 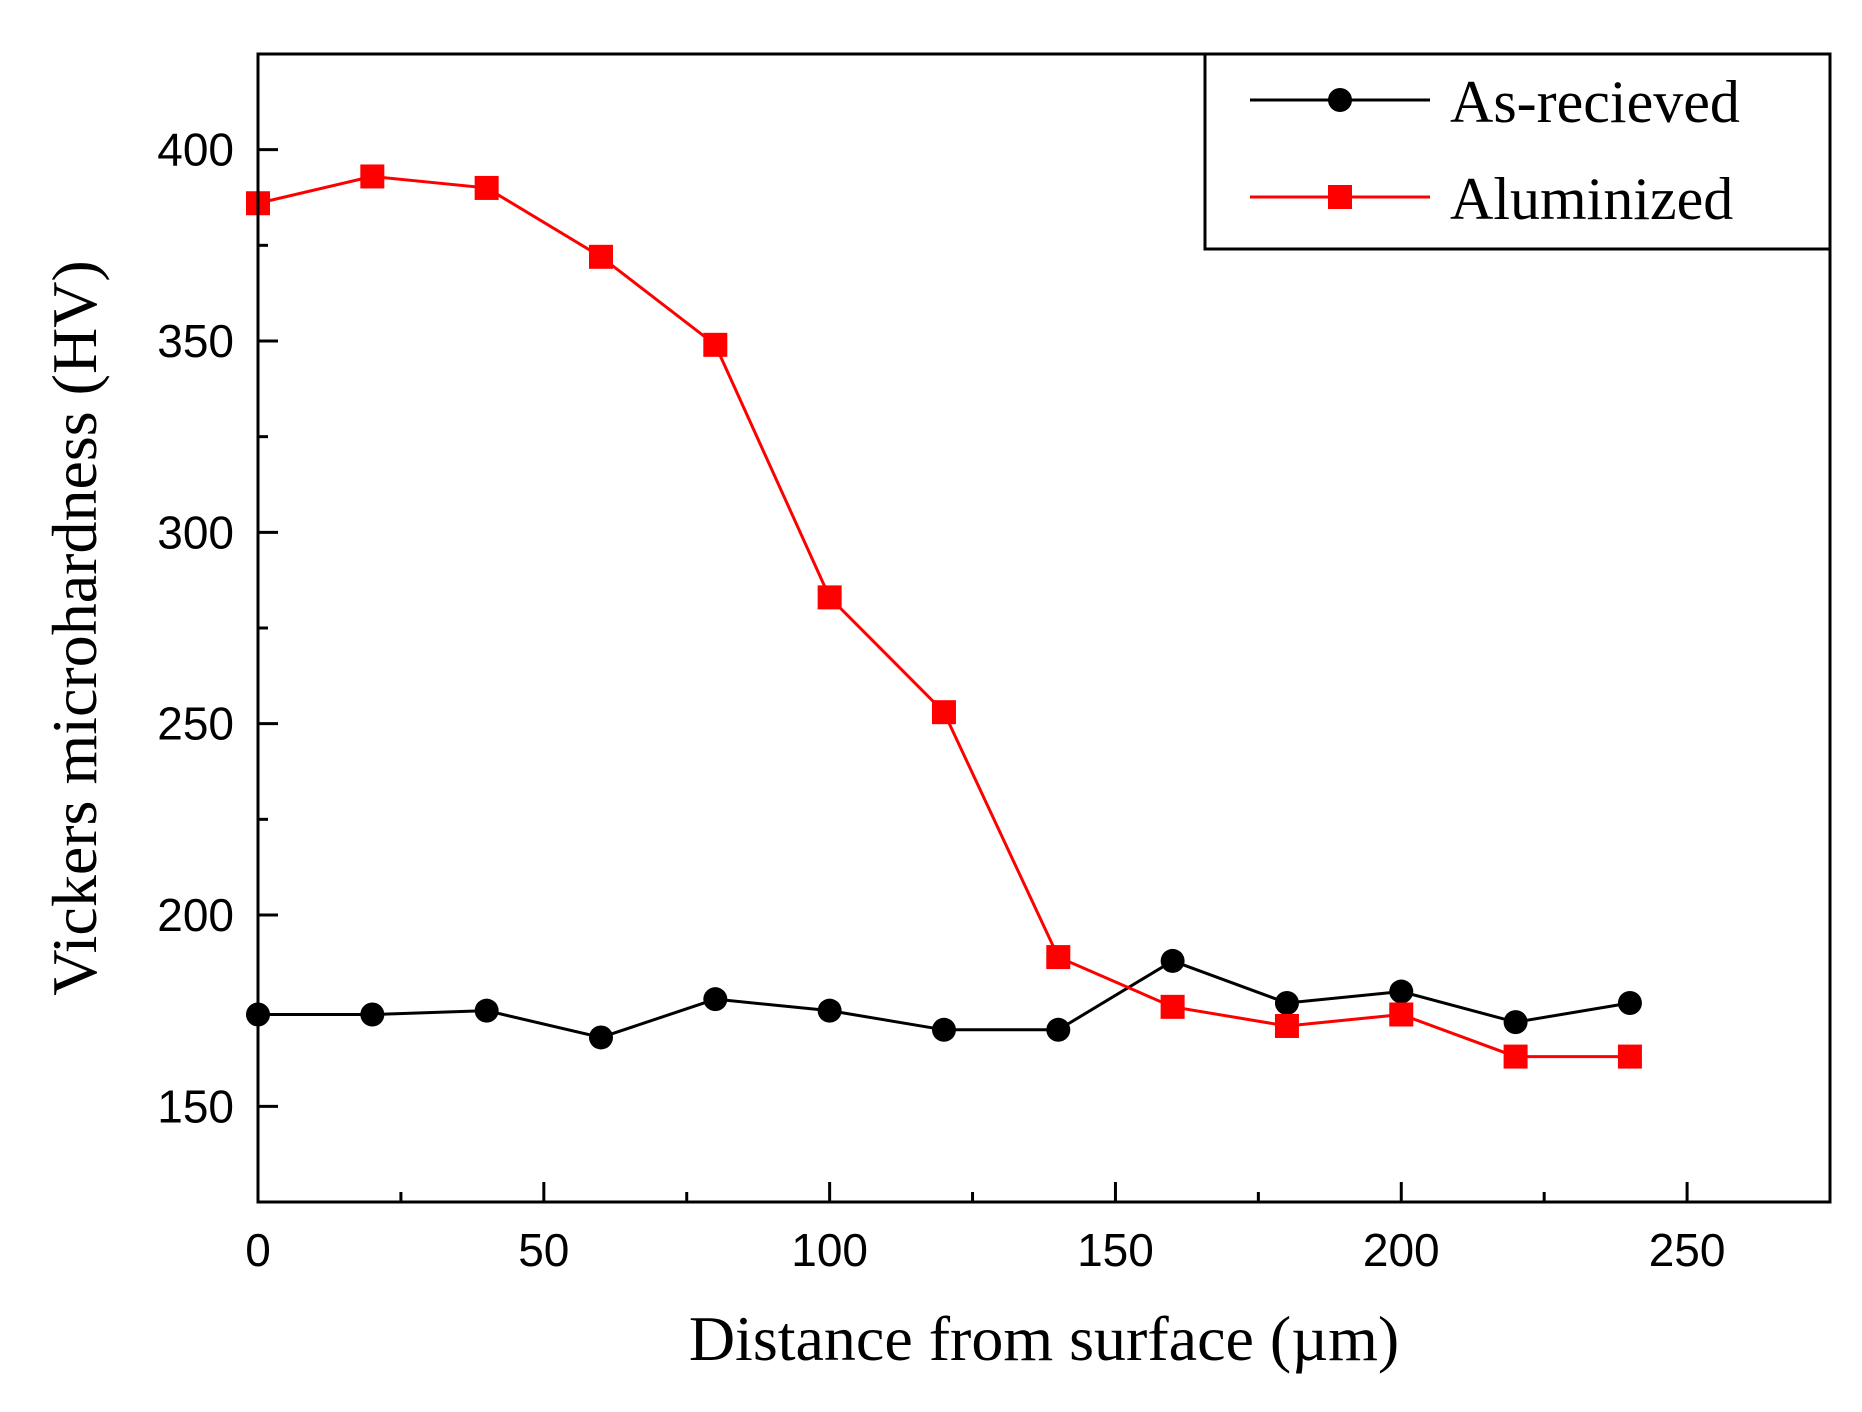 What do you see at coordinates (195, 1106) in the screenshot?
I see `y-tick-label: 150` at bounding box center [195, 1106].